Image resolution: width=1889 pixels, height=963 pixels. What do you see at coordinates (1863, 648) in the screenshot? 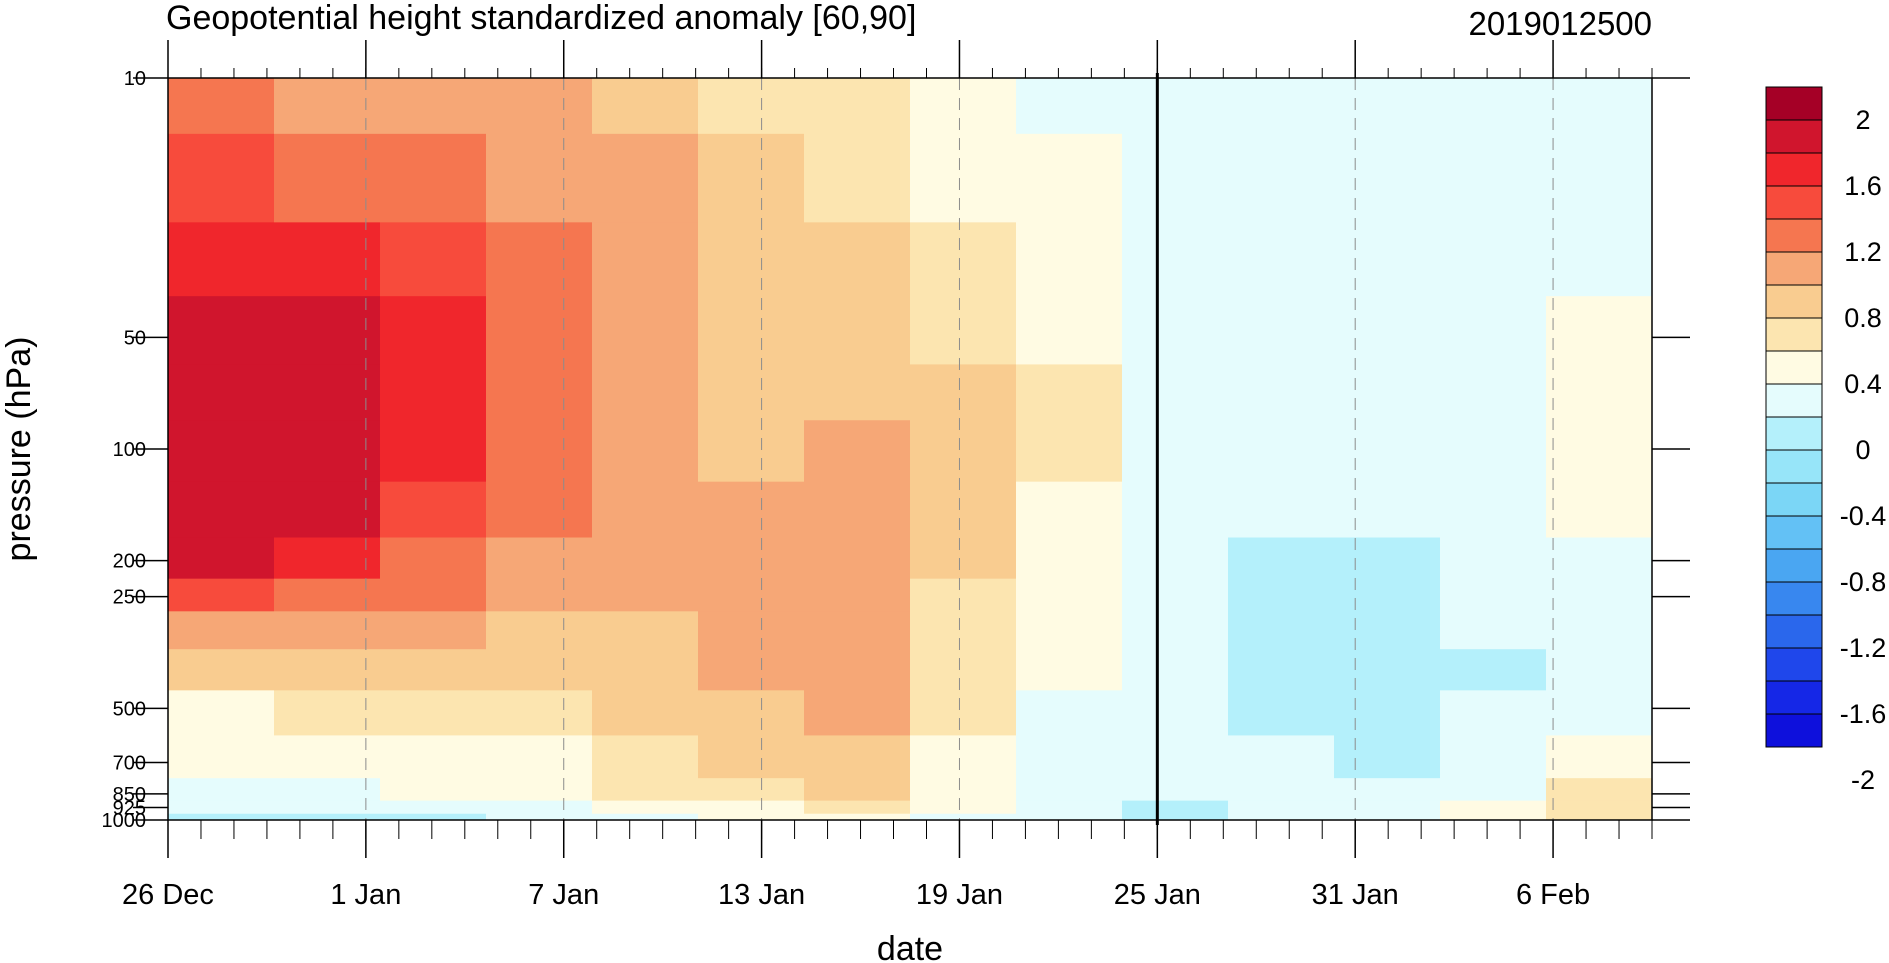
I see `colorbar-label: -1.2` at bounding box center [1863, 648].